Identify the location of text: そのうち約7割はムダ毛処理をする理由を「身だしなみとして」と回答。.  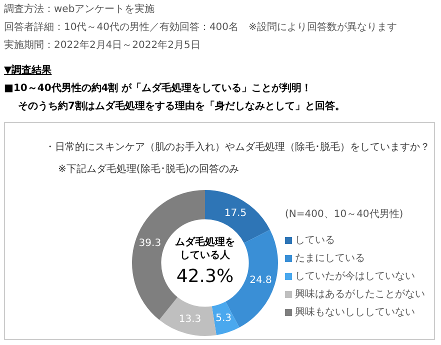
(181, 106).